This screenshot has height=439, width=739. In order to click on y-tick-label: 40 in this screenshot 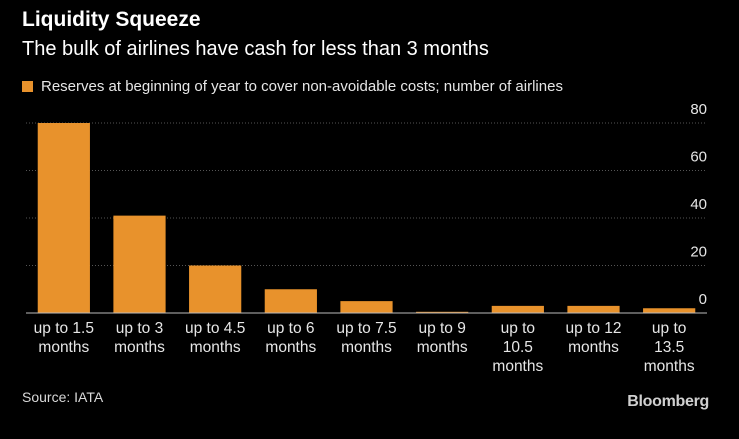, I will do `click(698, 204)`.